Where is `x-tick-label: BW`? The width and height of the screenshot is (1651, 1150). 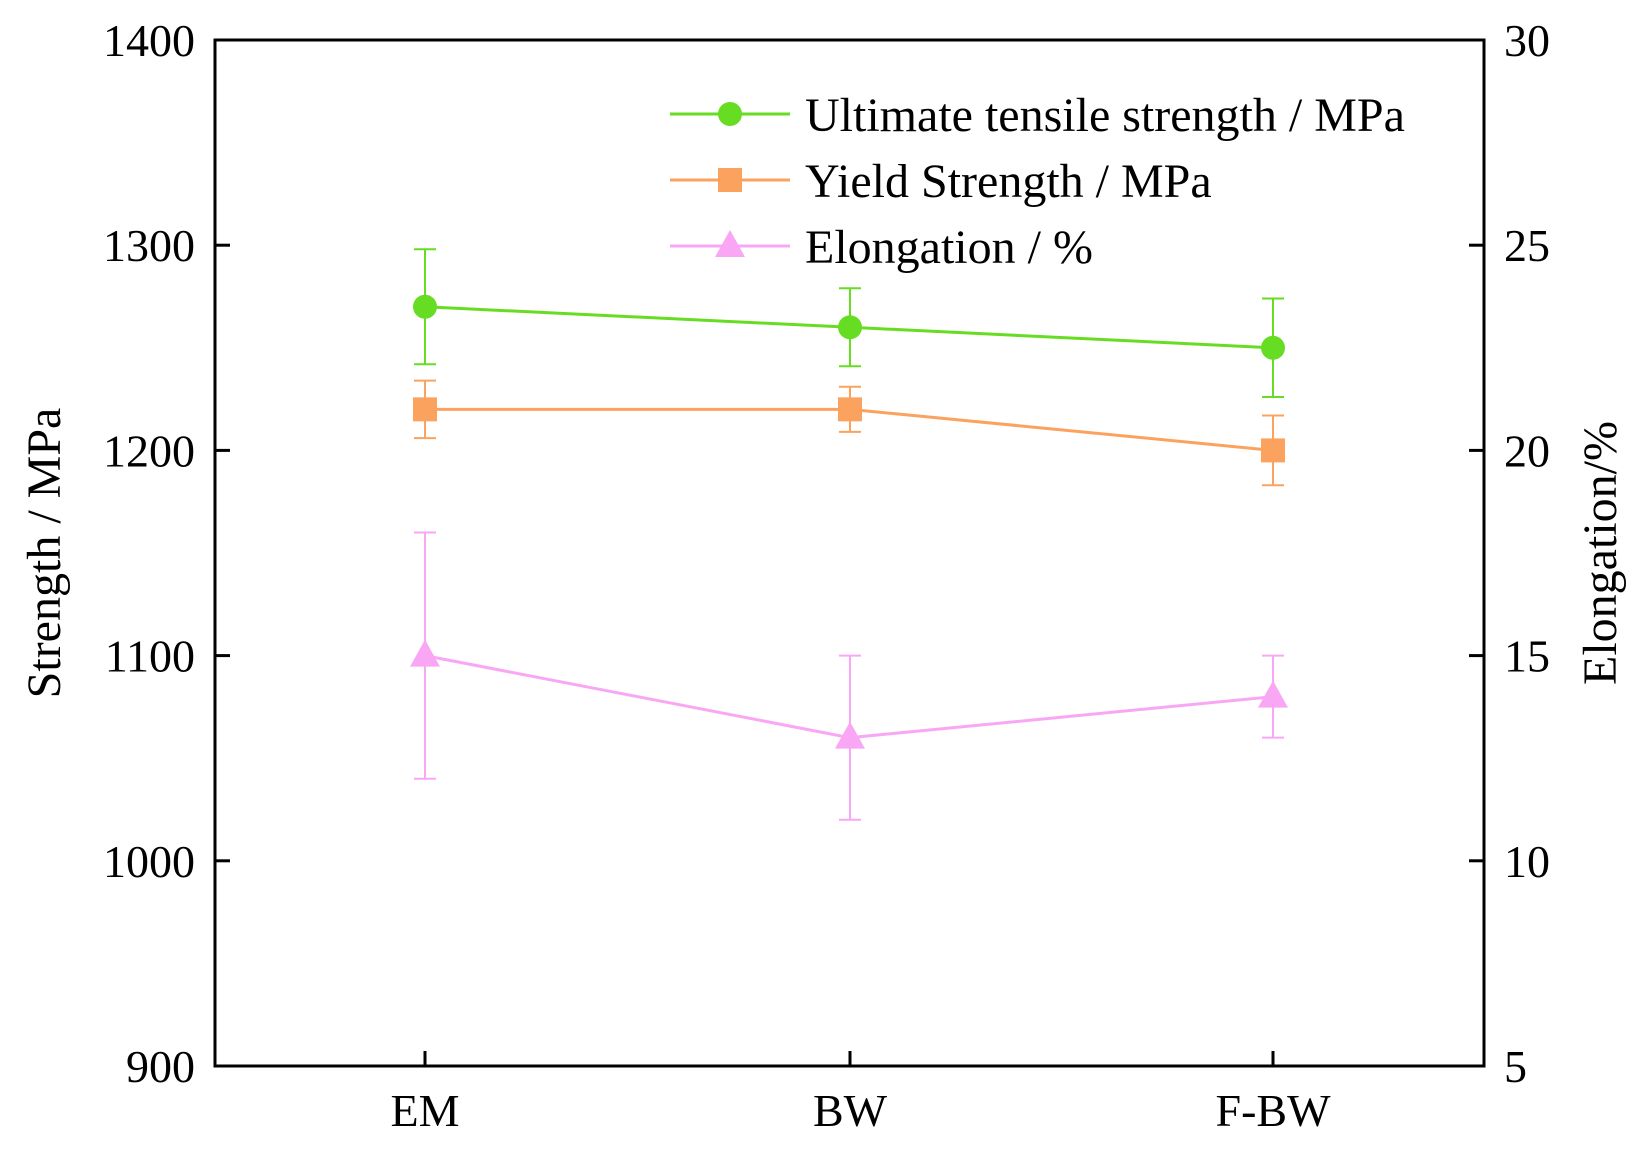 x-tick-label: BW is located at coordinates (850, 1110).